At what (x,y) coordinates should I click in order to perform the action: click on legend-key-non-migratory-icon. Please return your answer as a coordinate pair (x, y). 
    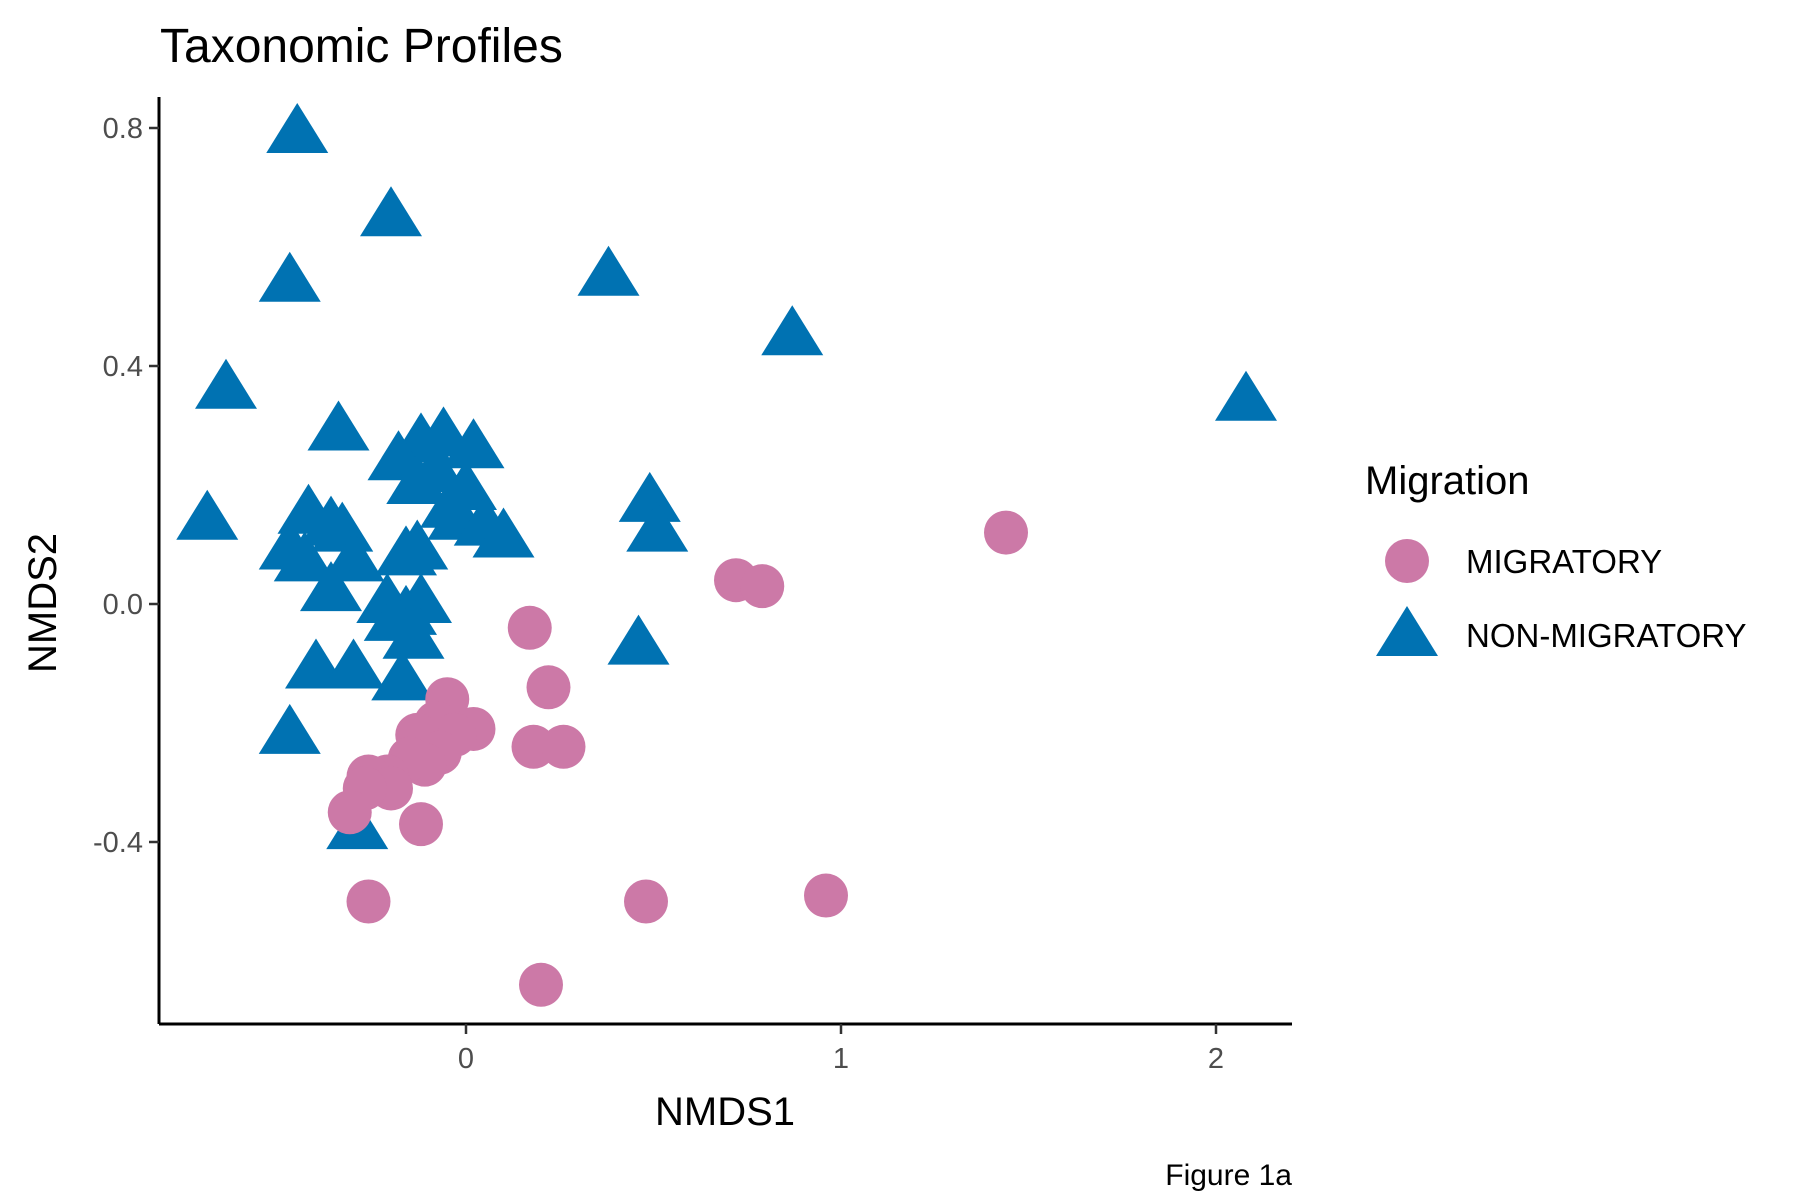
    Looking at the image, I should click on (1407, 631).